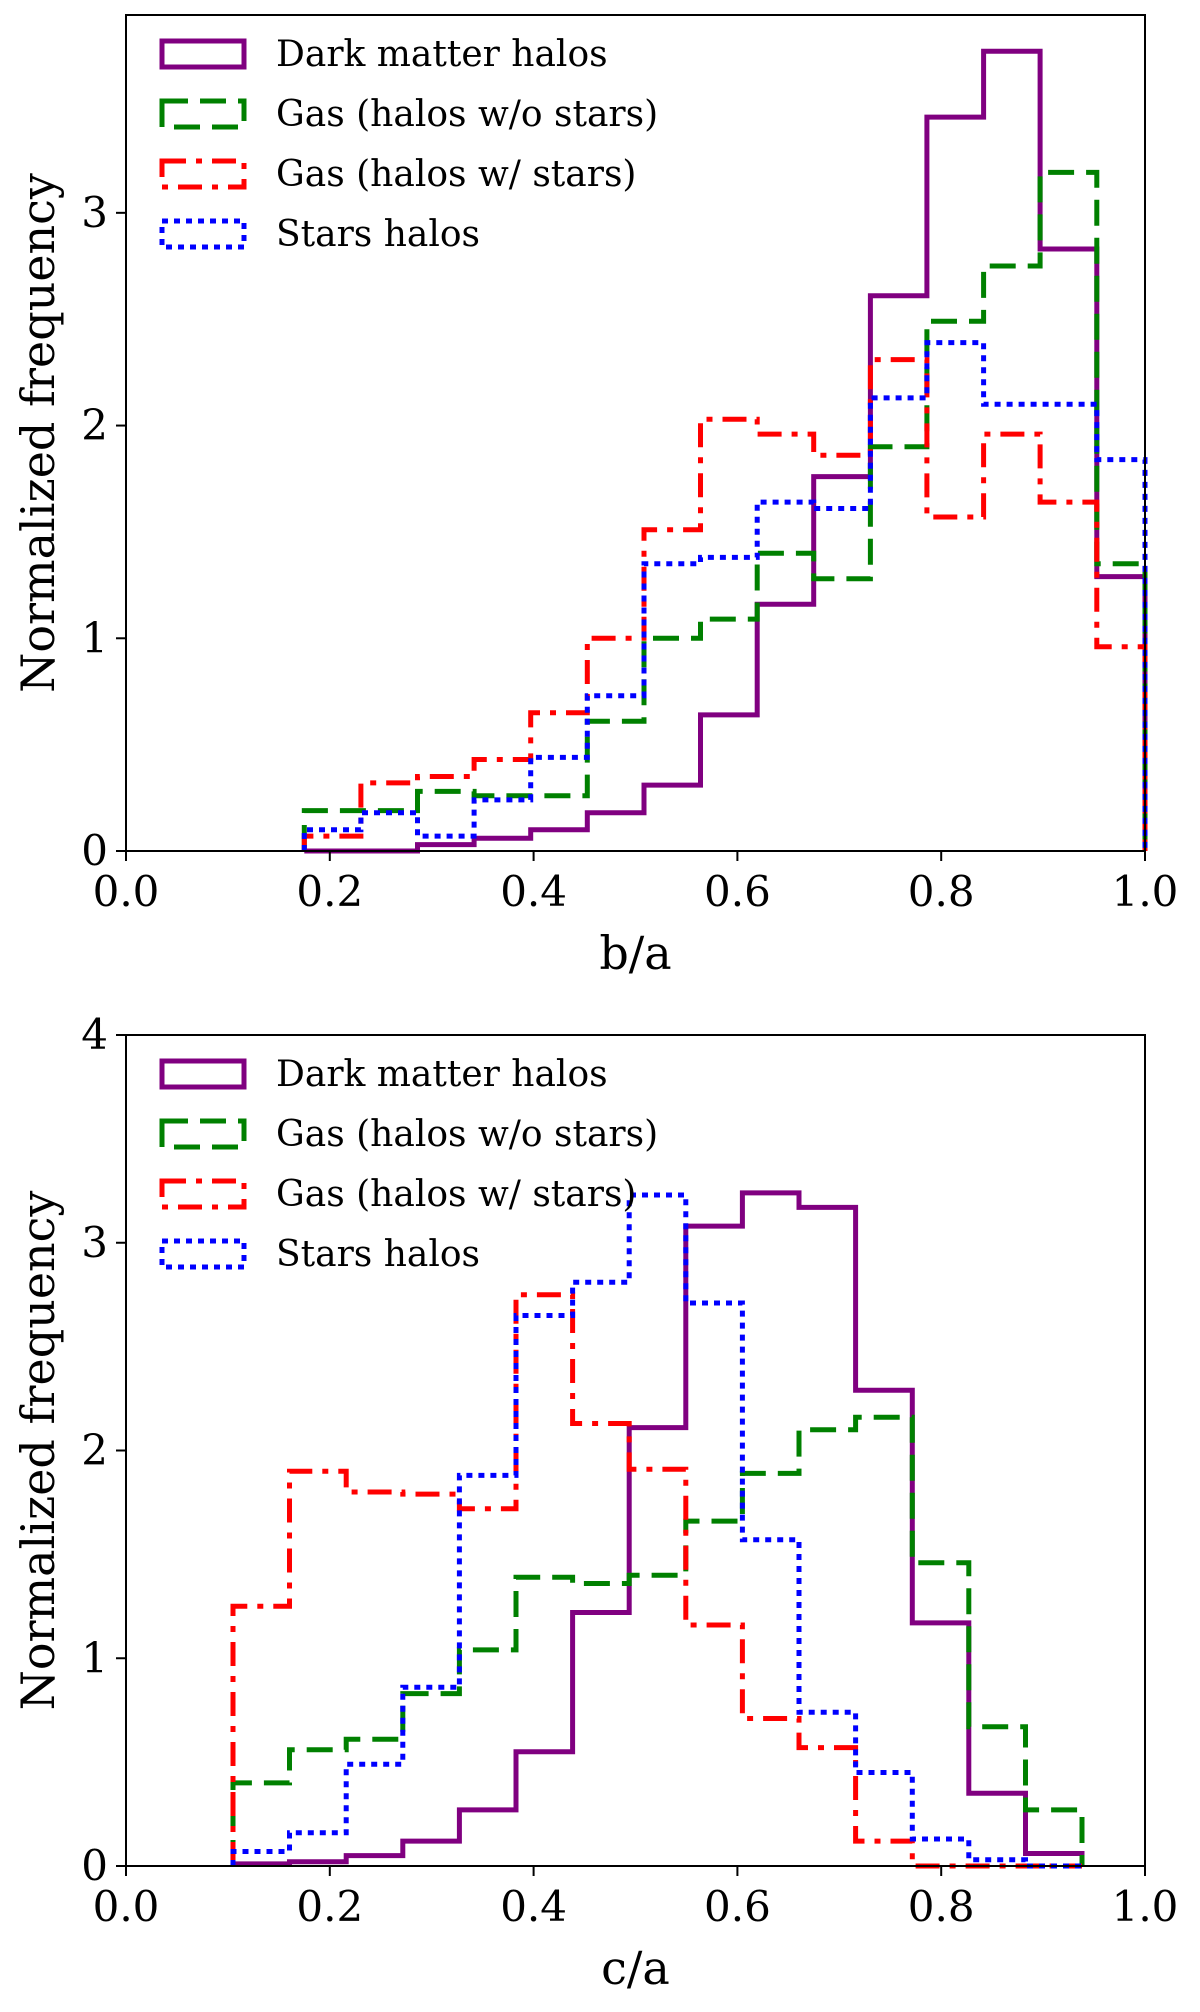  What do you see at coordinates (94, 1034) in the screenshot?
I see `y-tick-label: 4` at bounding box center [94, 1034].